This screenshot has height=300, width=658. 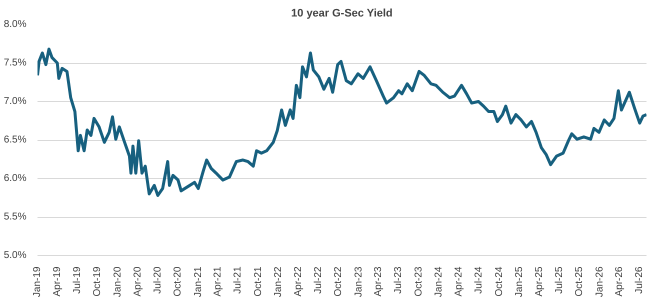 I want to click on x-tick-label: Apr-20, so click(x=138, y=281).